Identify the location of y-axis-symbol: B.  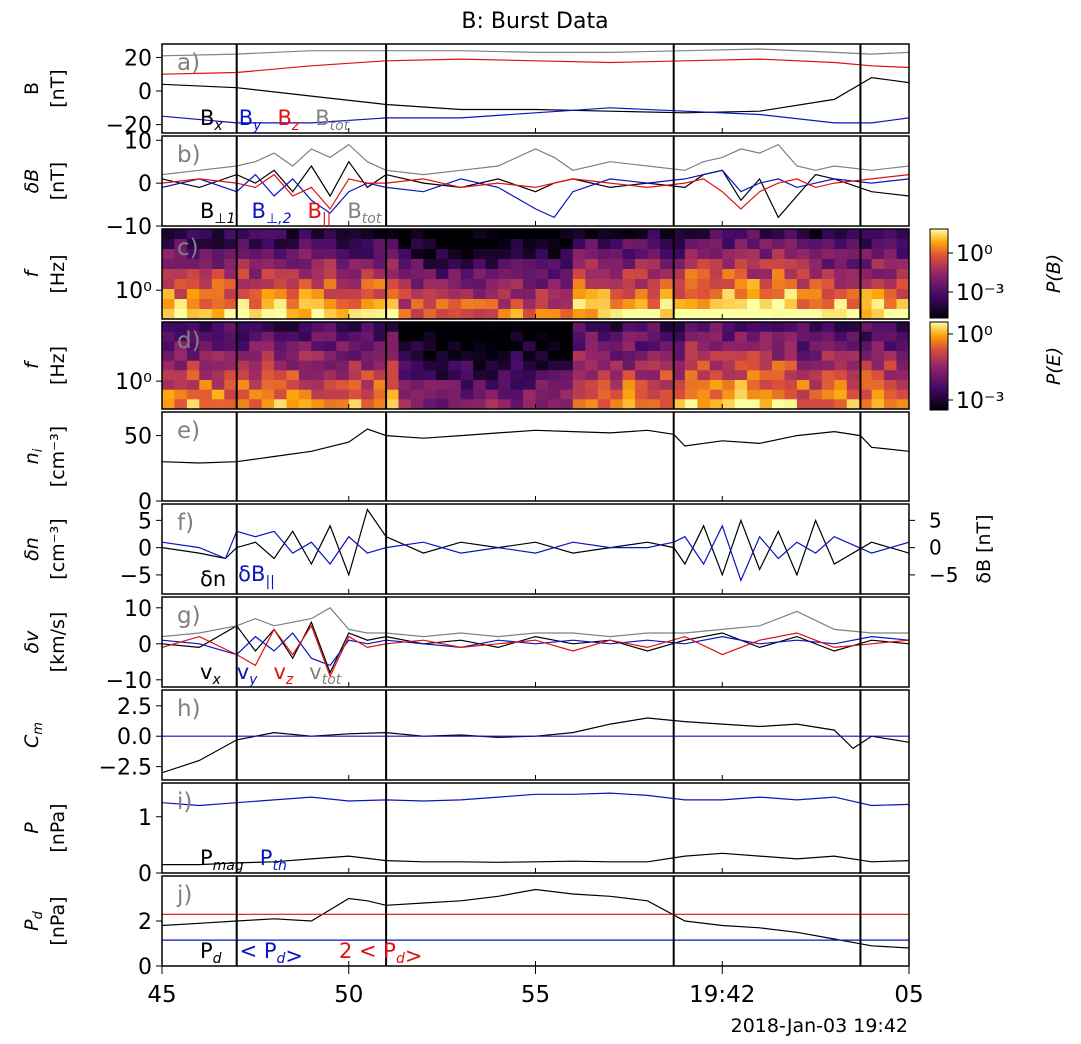
(32, 88).